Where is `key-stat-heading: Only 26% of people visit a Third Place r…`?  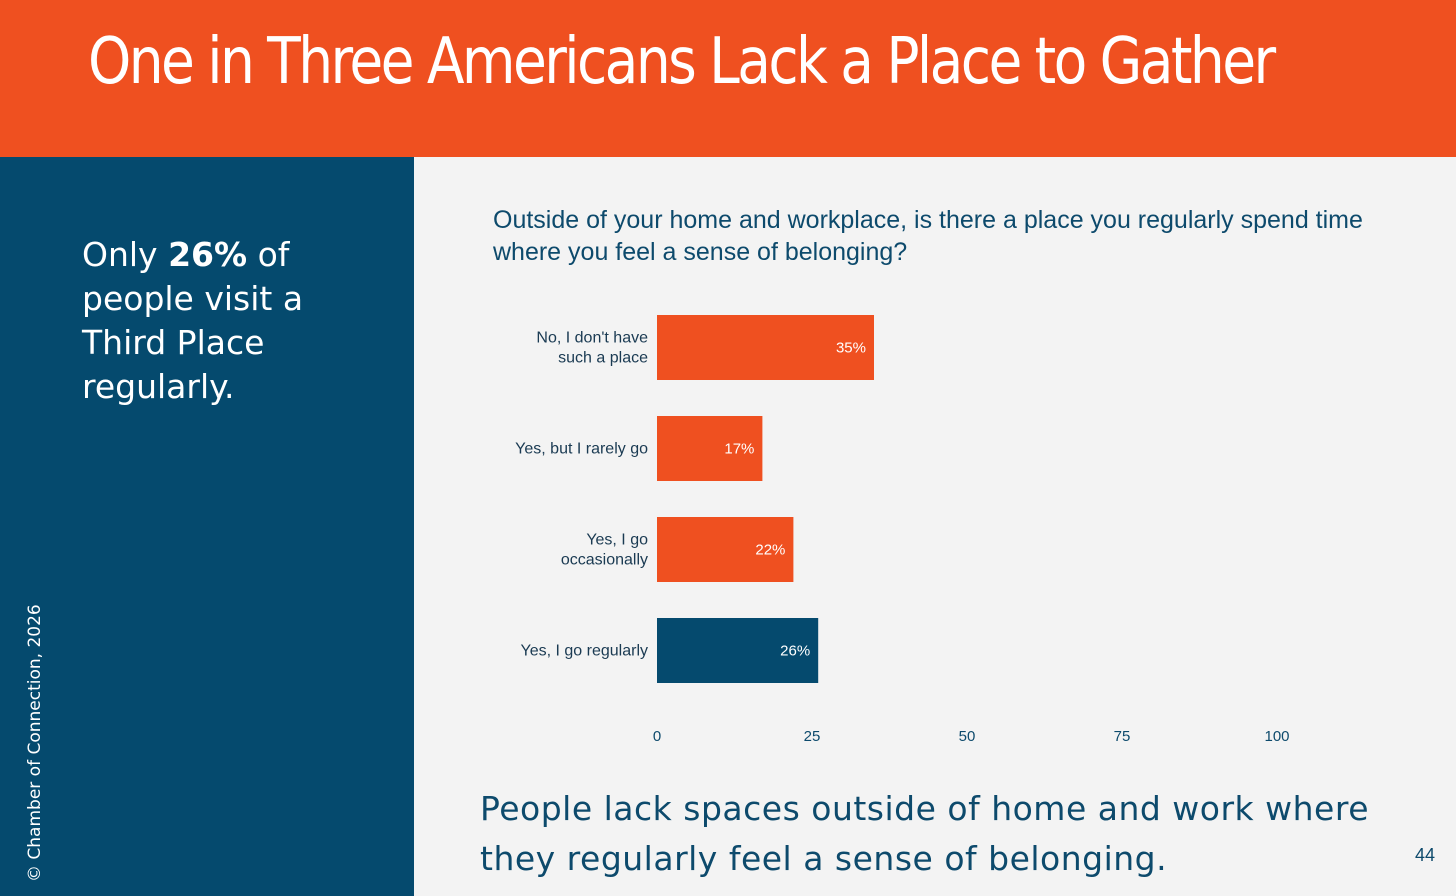 key-stat-heading: Only 26% of people visit a Third Place r… is located at coordinates (232, 321).